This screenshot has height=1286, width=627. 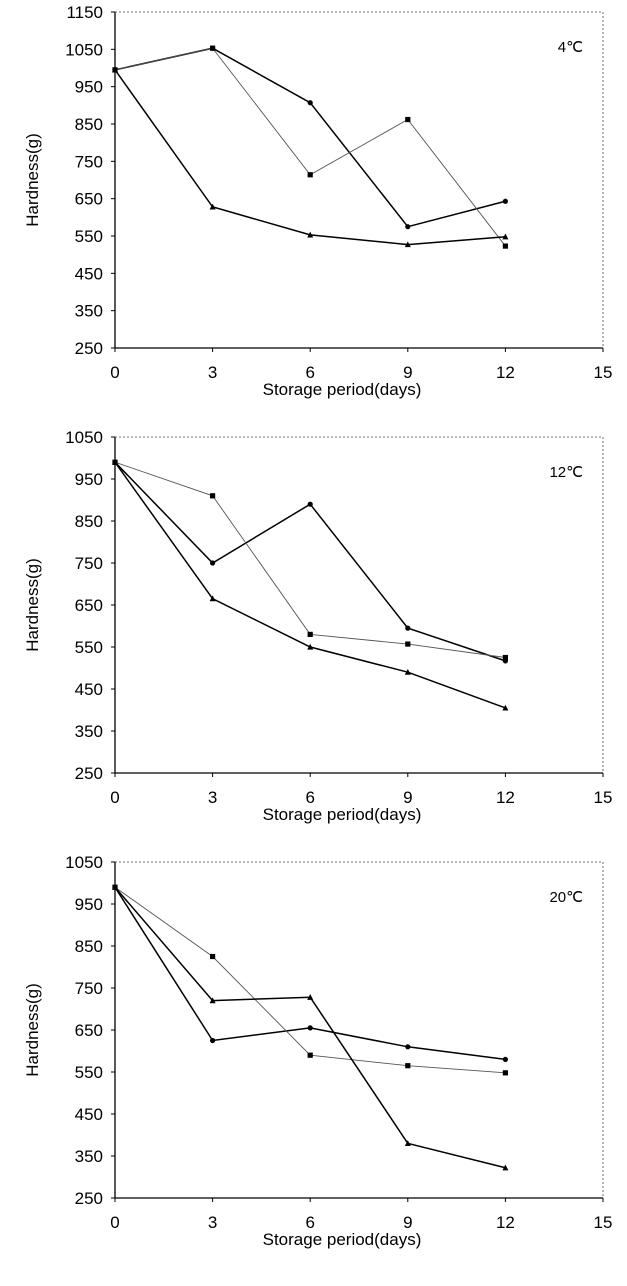 I want to click on temperature-label: 20℃, so click(x=566, y=897).